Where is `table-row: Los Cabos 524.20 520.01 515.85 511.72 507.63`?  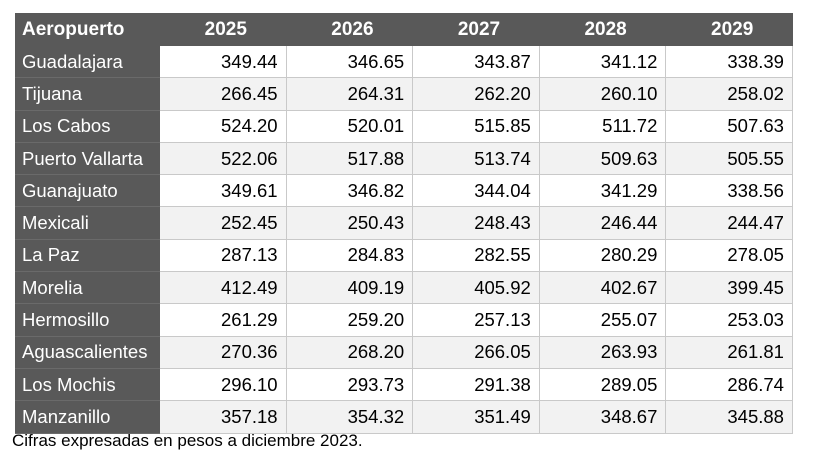
table-row: Los Cabos 524.20 520.01 515.85 511.72 507.63 is located at coordinates (404, 126).